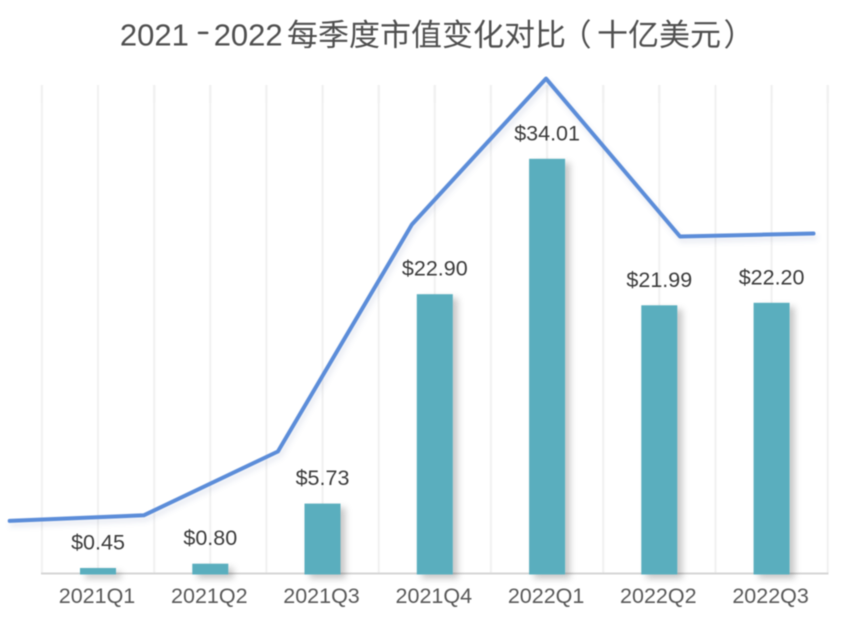 The width and height of the screenshot is (866, 626). I want to click on svg-text: 2021, so click(154, 35).